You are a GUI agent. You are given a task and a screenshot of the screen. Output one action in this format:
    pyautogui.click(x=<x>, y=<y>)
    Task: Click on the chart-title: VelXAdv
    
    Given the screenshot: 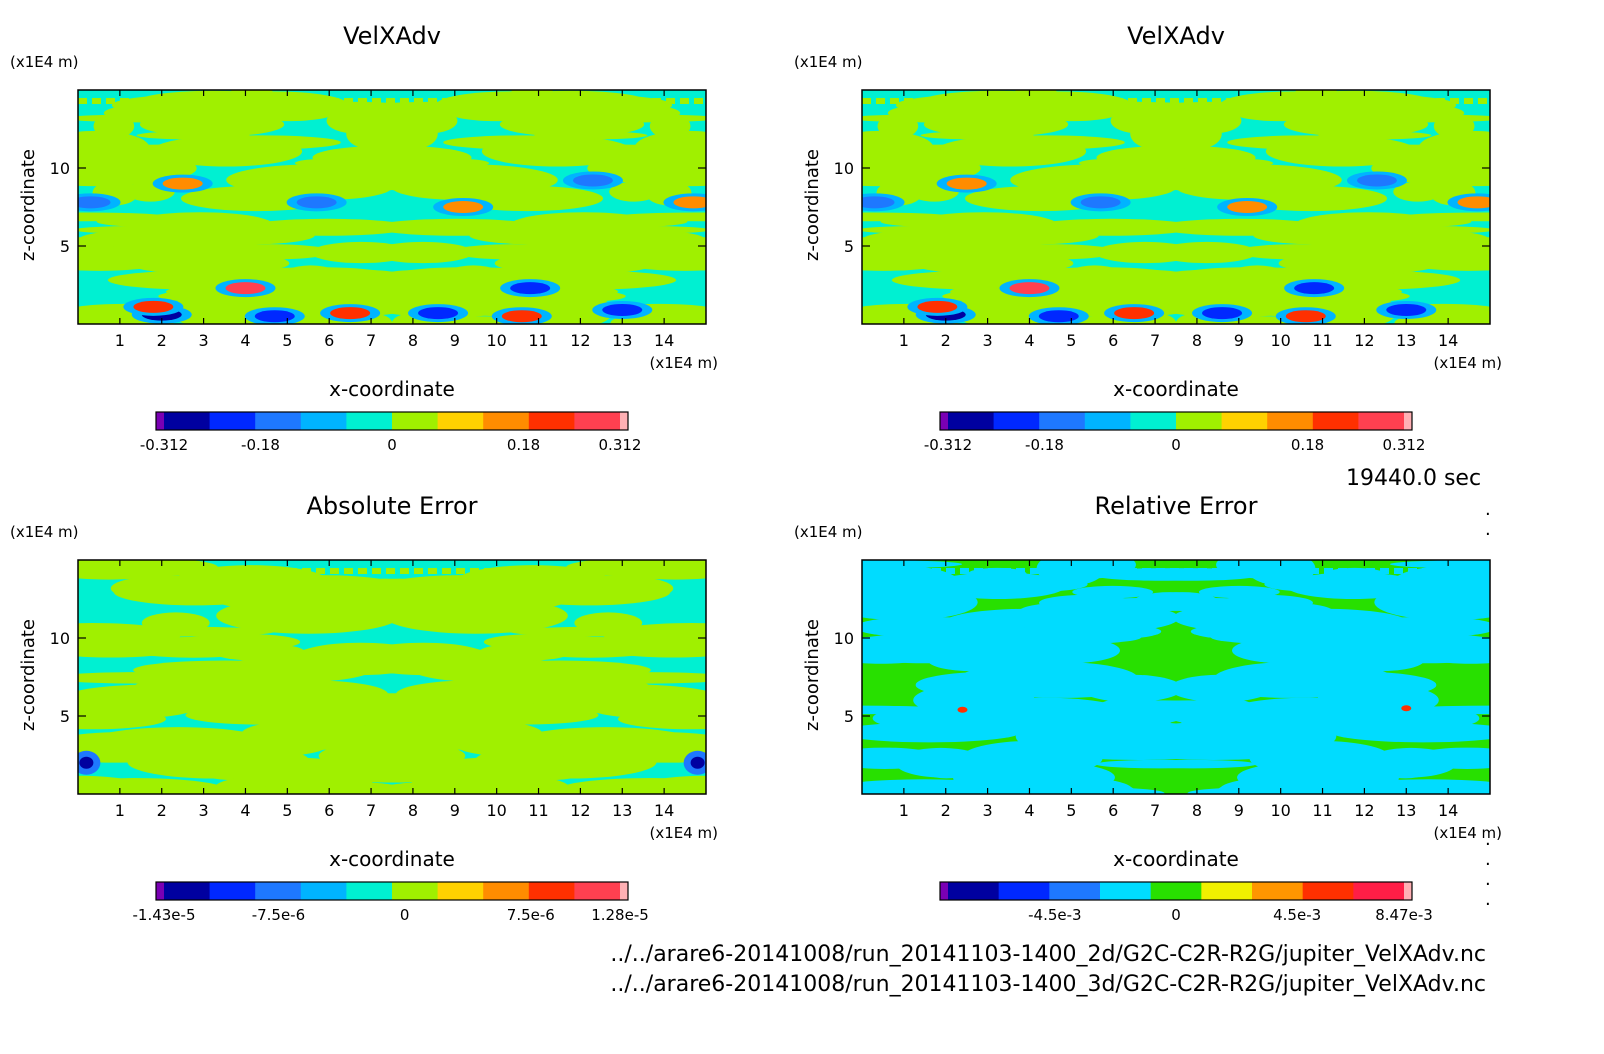 What is the action you would take?
    pyautogui.click(x=392, y=36)
    